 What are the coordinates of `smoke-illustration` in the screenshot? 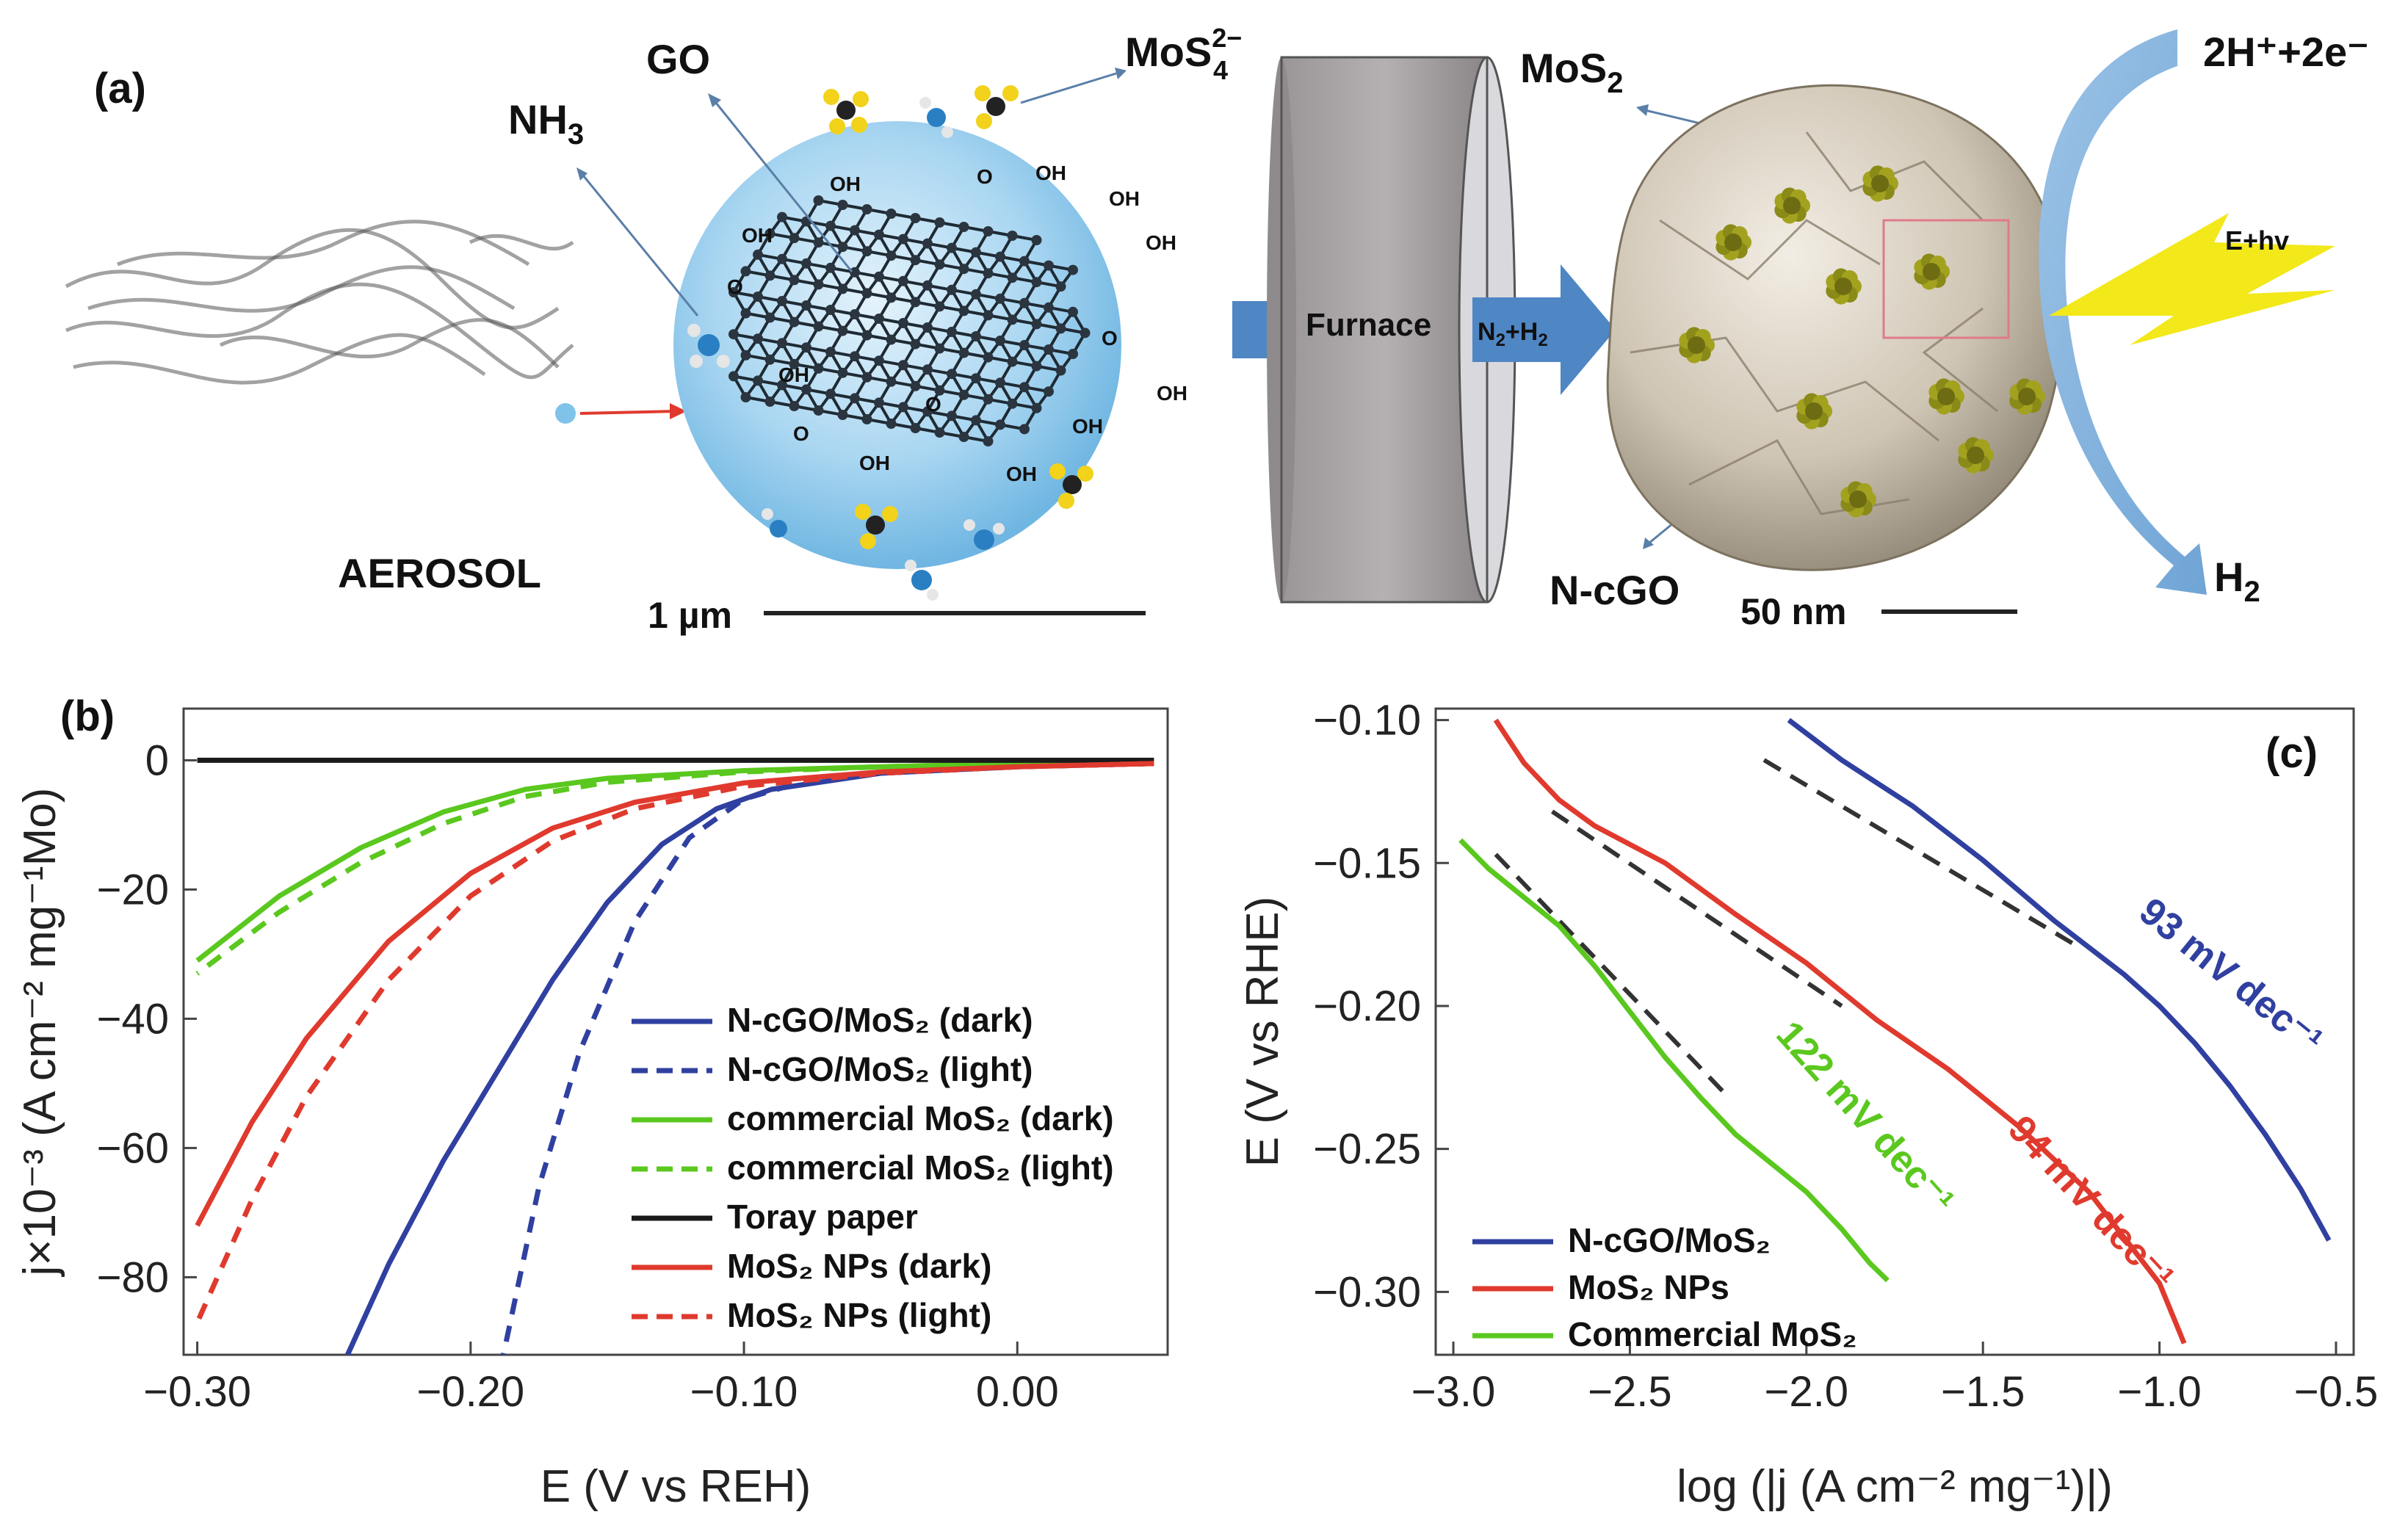 It's located at (319, 302).